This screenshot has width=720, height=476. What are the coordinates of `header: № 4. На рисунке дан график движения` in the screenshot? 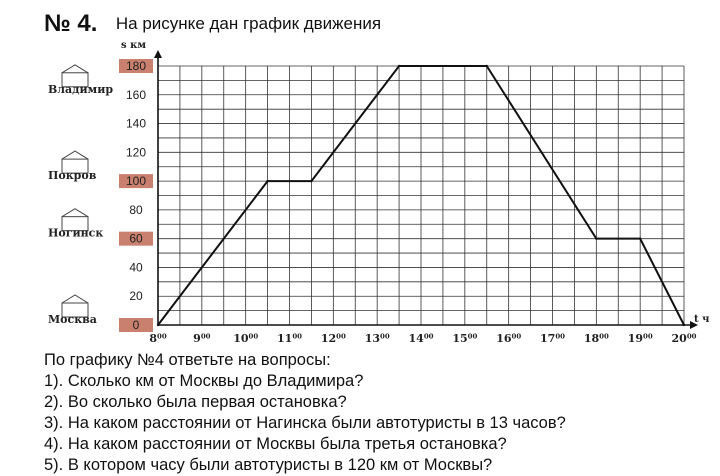 It's located at (212, 24).